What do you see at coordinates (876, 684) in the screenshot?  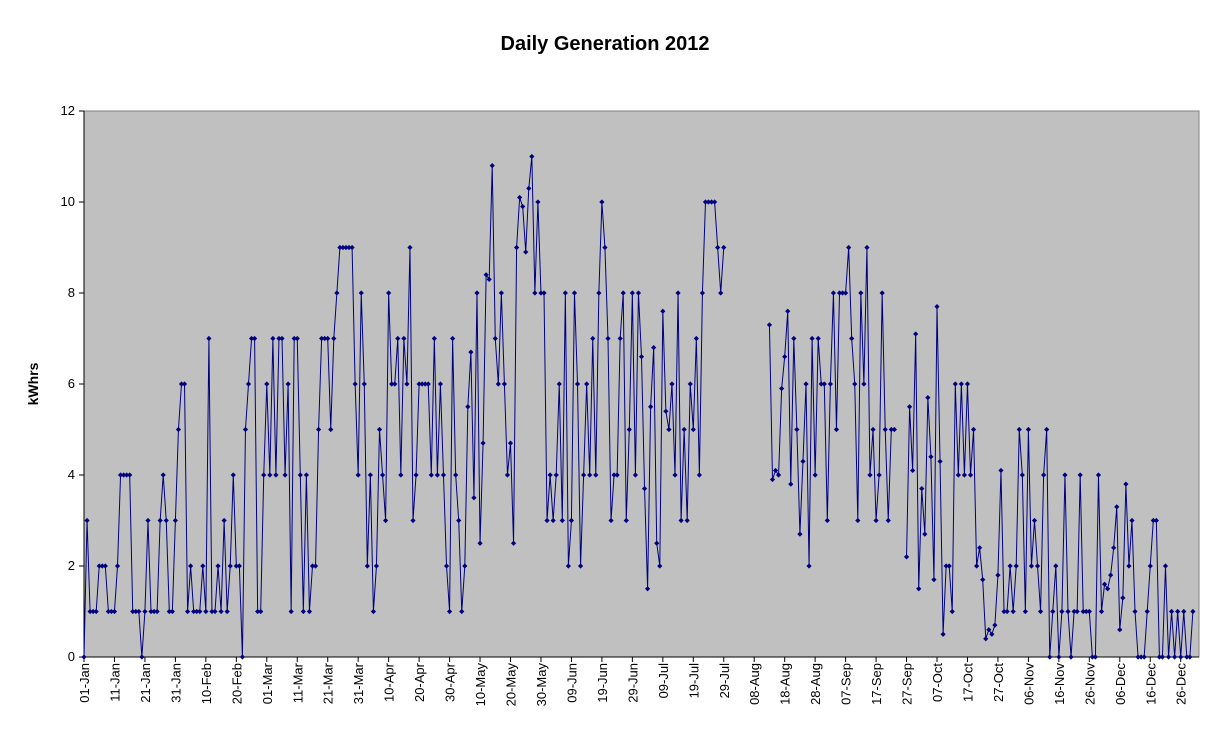 I see `x-tick-label: 17-Sep` at bounding box center [876, 684].